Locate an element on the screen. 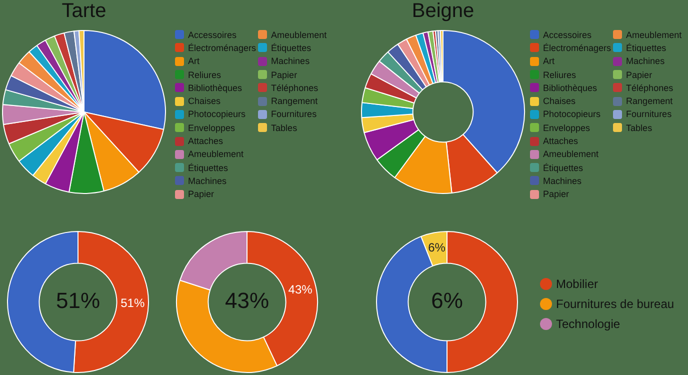 The width and height of the screenshot is (688, 375). legend-label: Mobilier is located at coordinates (577, 284).